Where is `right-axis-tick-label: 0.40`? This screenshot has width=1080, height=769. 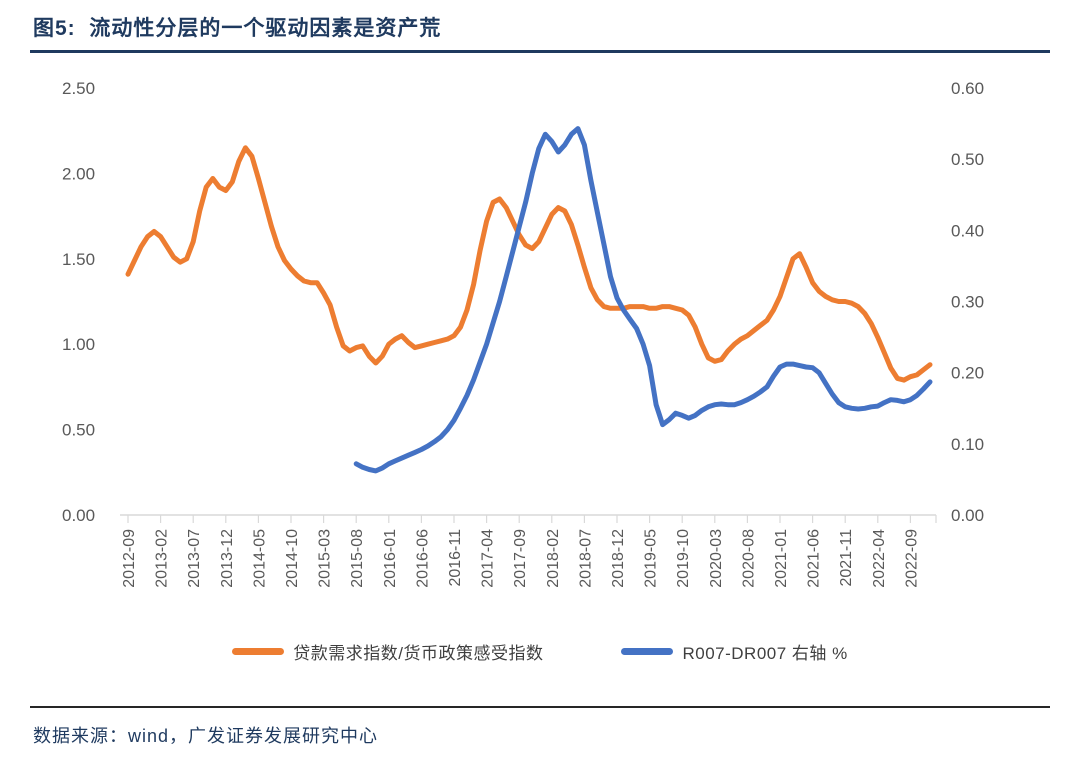
right-axis-tick-label: 0.40 is located at coordinates (967, 230).